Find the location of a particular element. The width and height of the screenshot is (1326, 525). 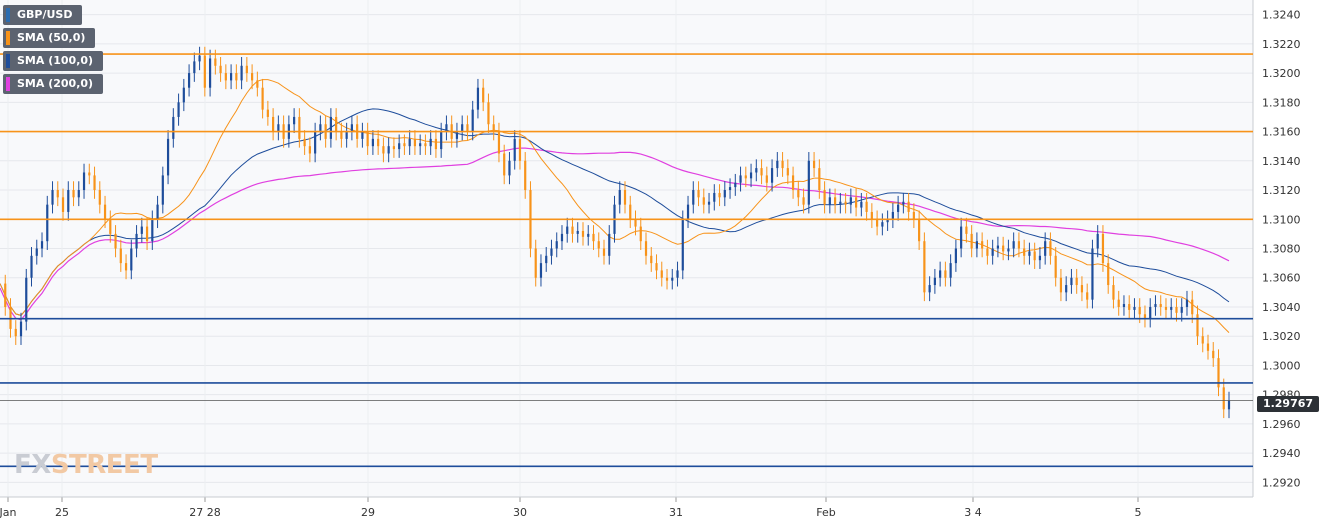

legend-item-sma-50: SMA (50,0) is located at coordinates (49, 38).